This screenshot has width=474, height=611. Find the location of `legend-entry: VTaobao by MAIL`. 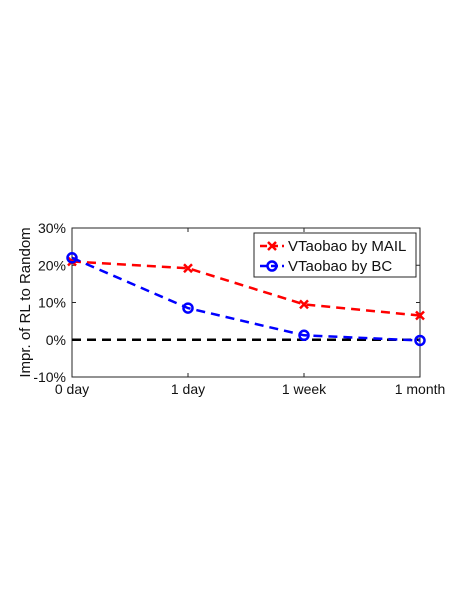

legend-entry: VTaobao by MAIL is located at coordinates (333, 246).